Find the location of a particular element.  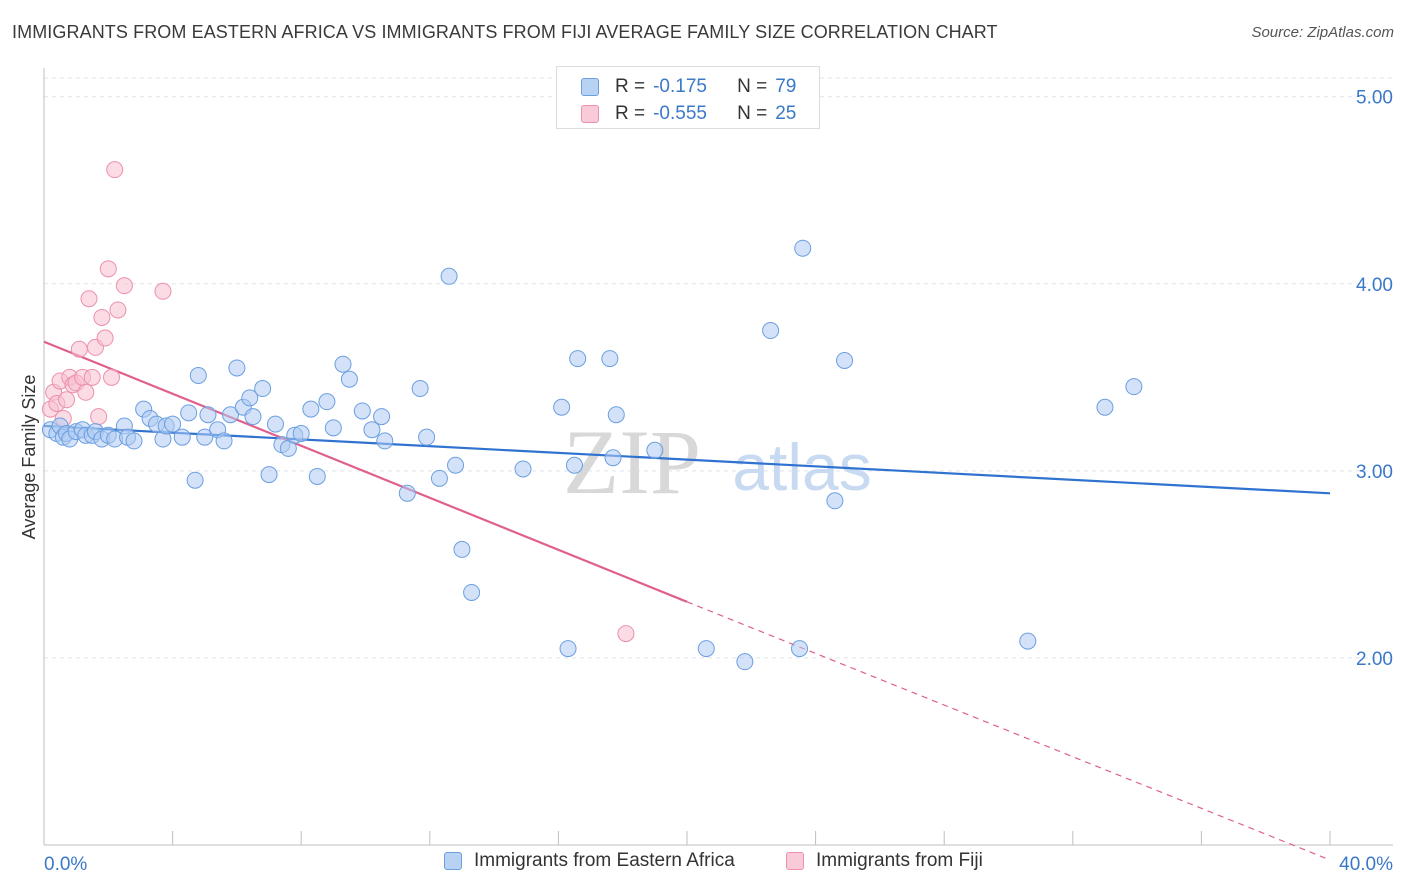

y-tick-label: 3.00 is located at coordinates (1374, 472).